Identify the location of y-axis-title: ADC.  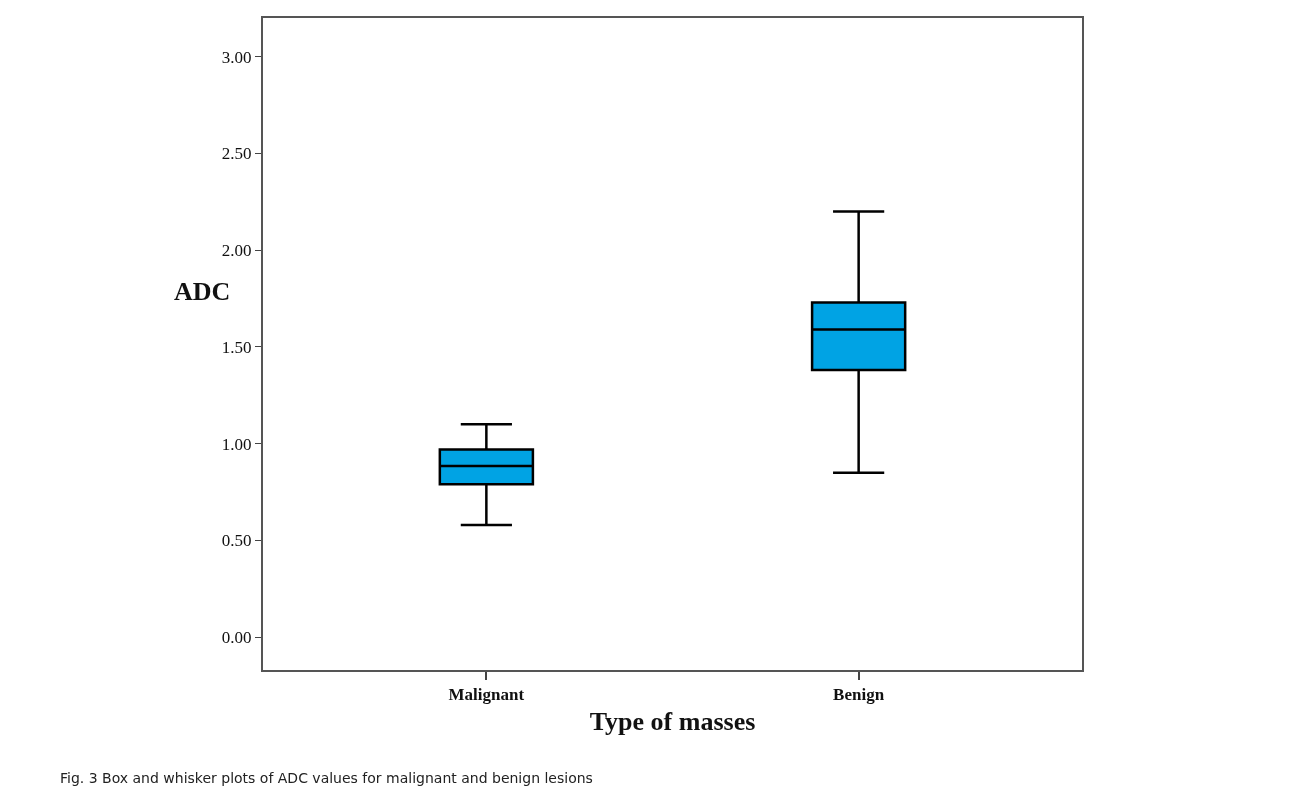
(202, 291).